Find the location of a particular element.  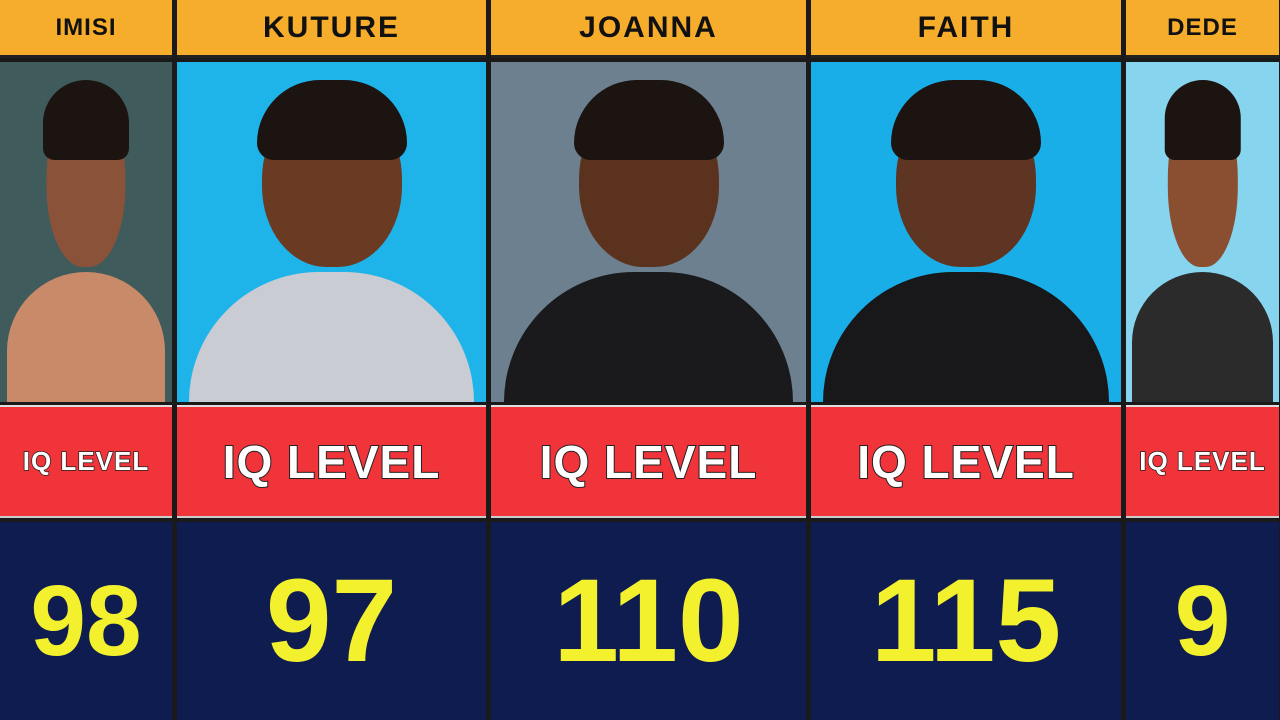

contestant-name: IMISI is located at coordinates (86, 29).